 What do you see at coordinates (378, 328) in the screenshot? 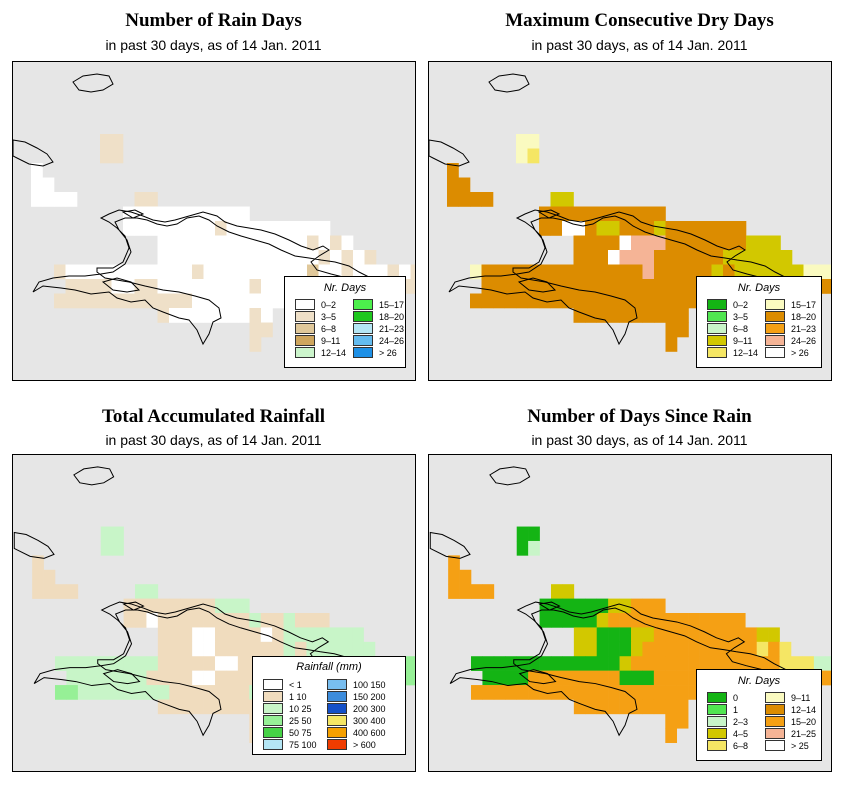
I see `legend-item: 21–23` at bounding box center [378, 328].